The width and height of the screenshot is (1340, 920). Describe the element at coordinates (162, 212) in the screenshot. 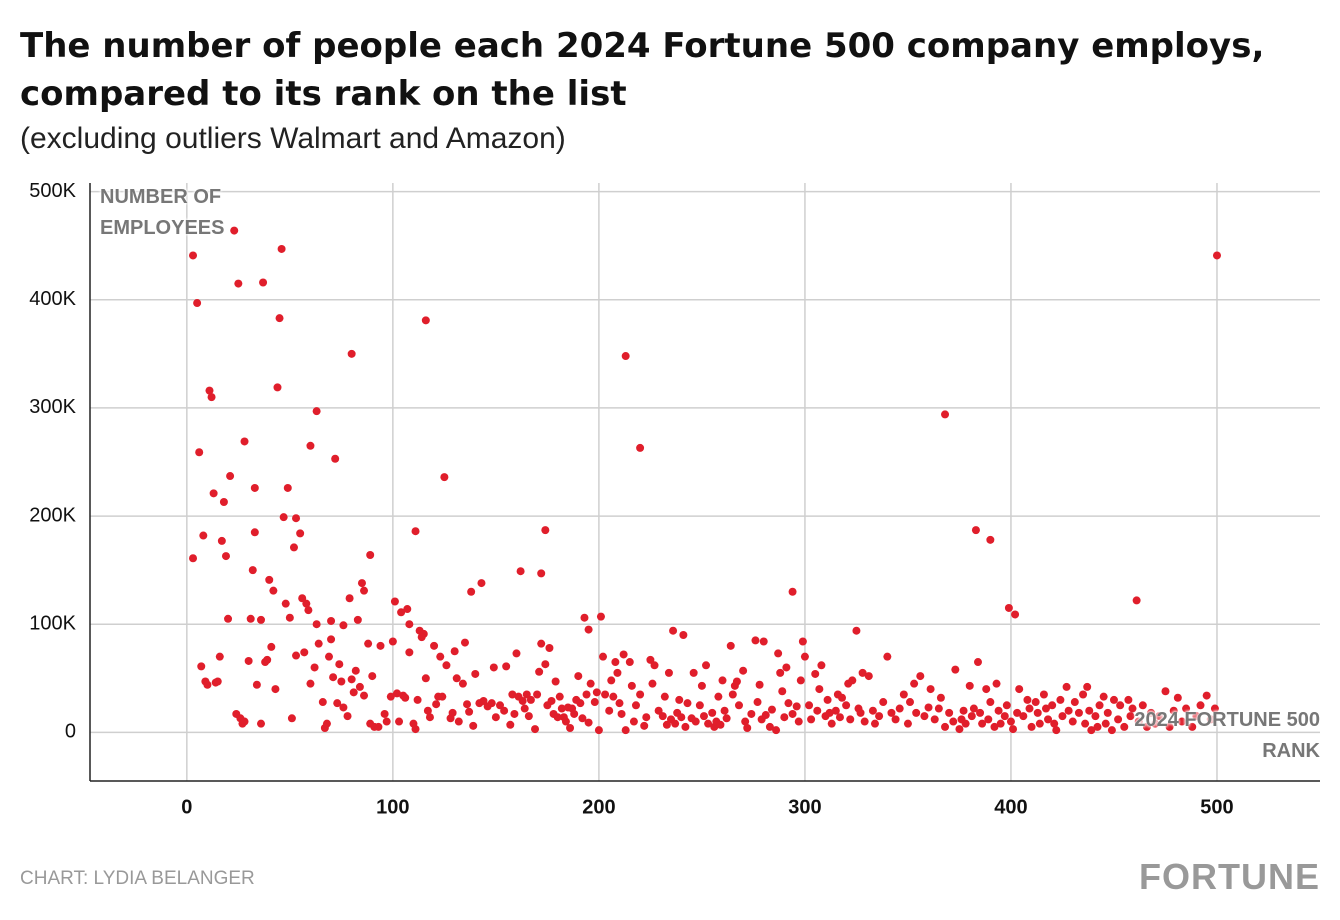

I see `y-axis-label: NUMBER OF EMPLOYEES` at that location.